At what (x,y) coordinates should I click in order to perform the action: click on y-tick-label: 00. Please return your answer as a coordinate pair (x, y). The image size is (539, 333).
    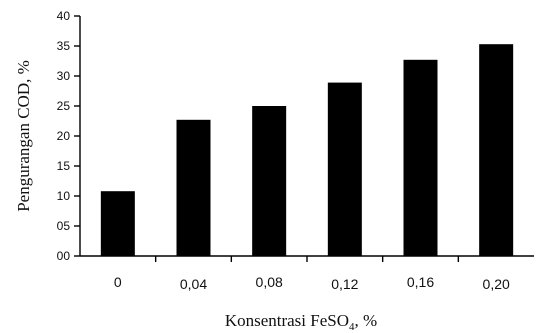
    Looking at the image, I should click on (64, 256).